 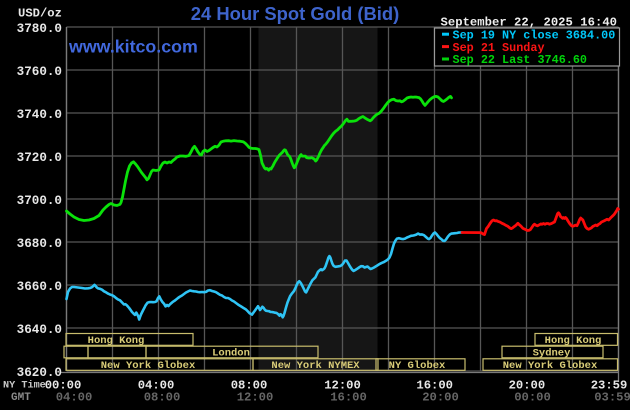 I want to click on svg-text: 3640.0, so click(x=39, y=330).